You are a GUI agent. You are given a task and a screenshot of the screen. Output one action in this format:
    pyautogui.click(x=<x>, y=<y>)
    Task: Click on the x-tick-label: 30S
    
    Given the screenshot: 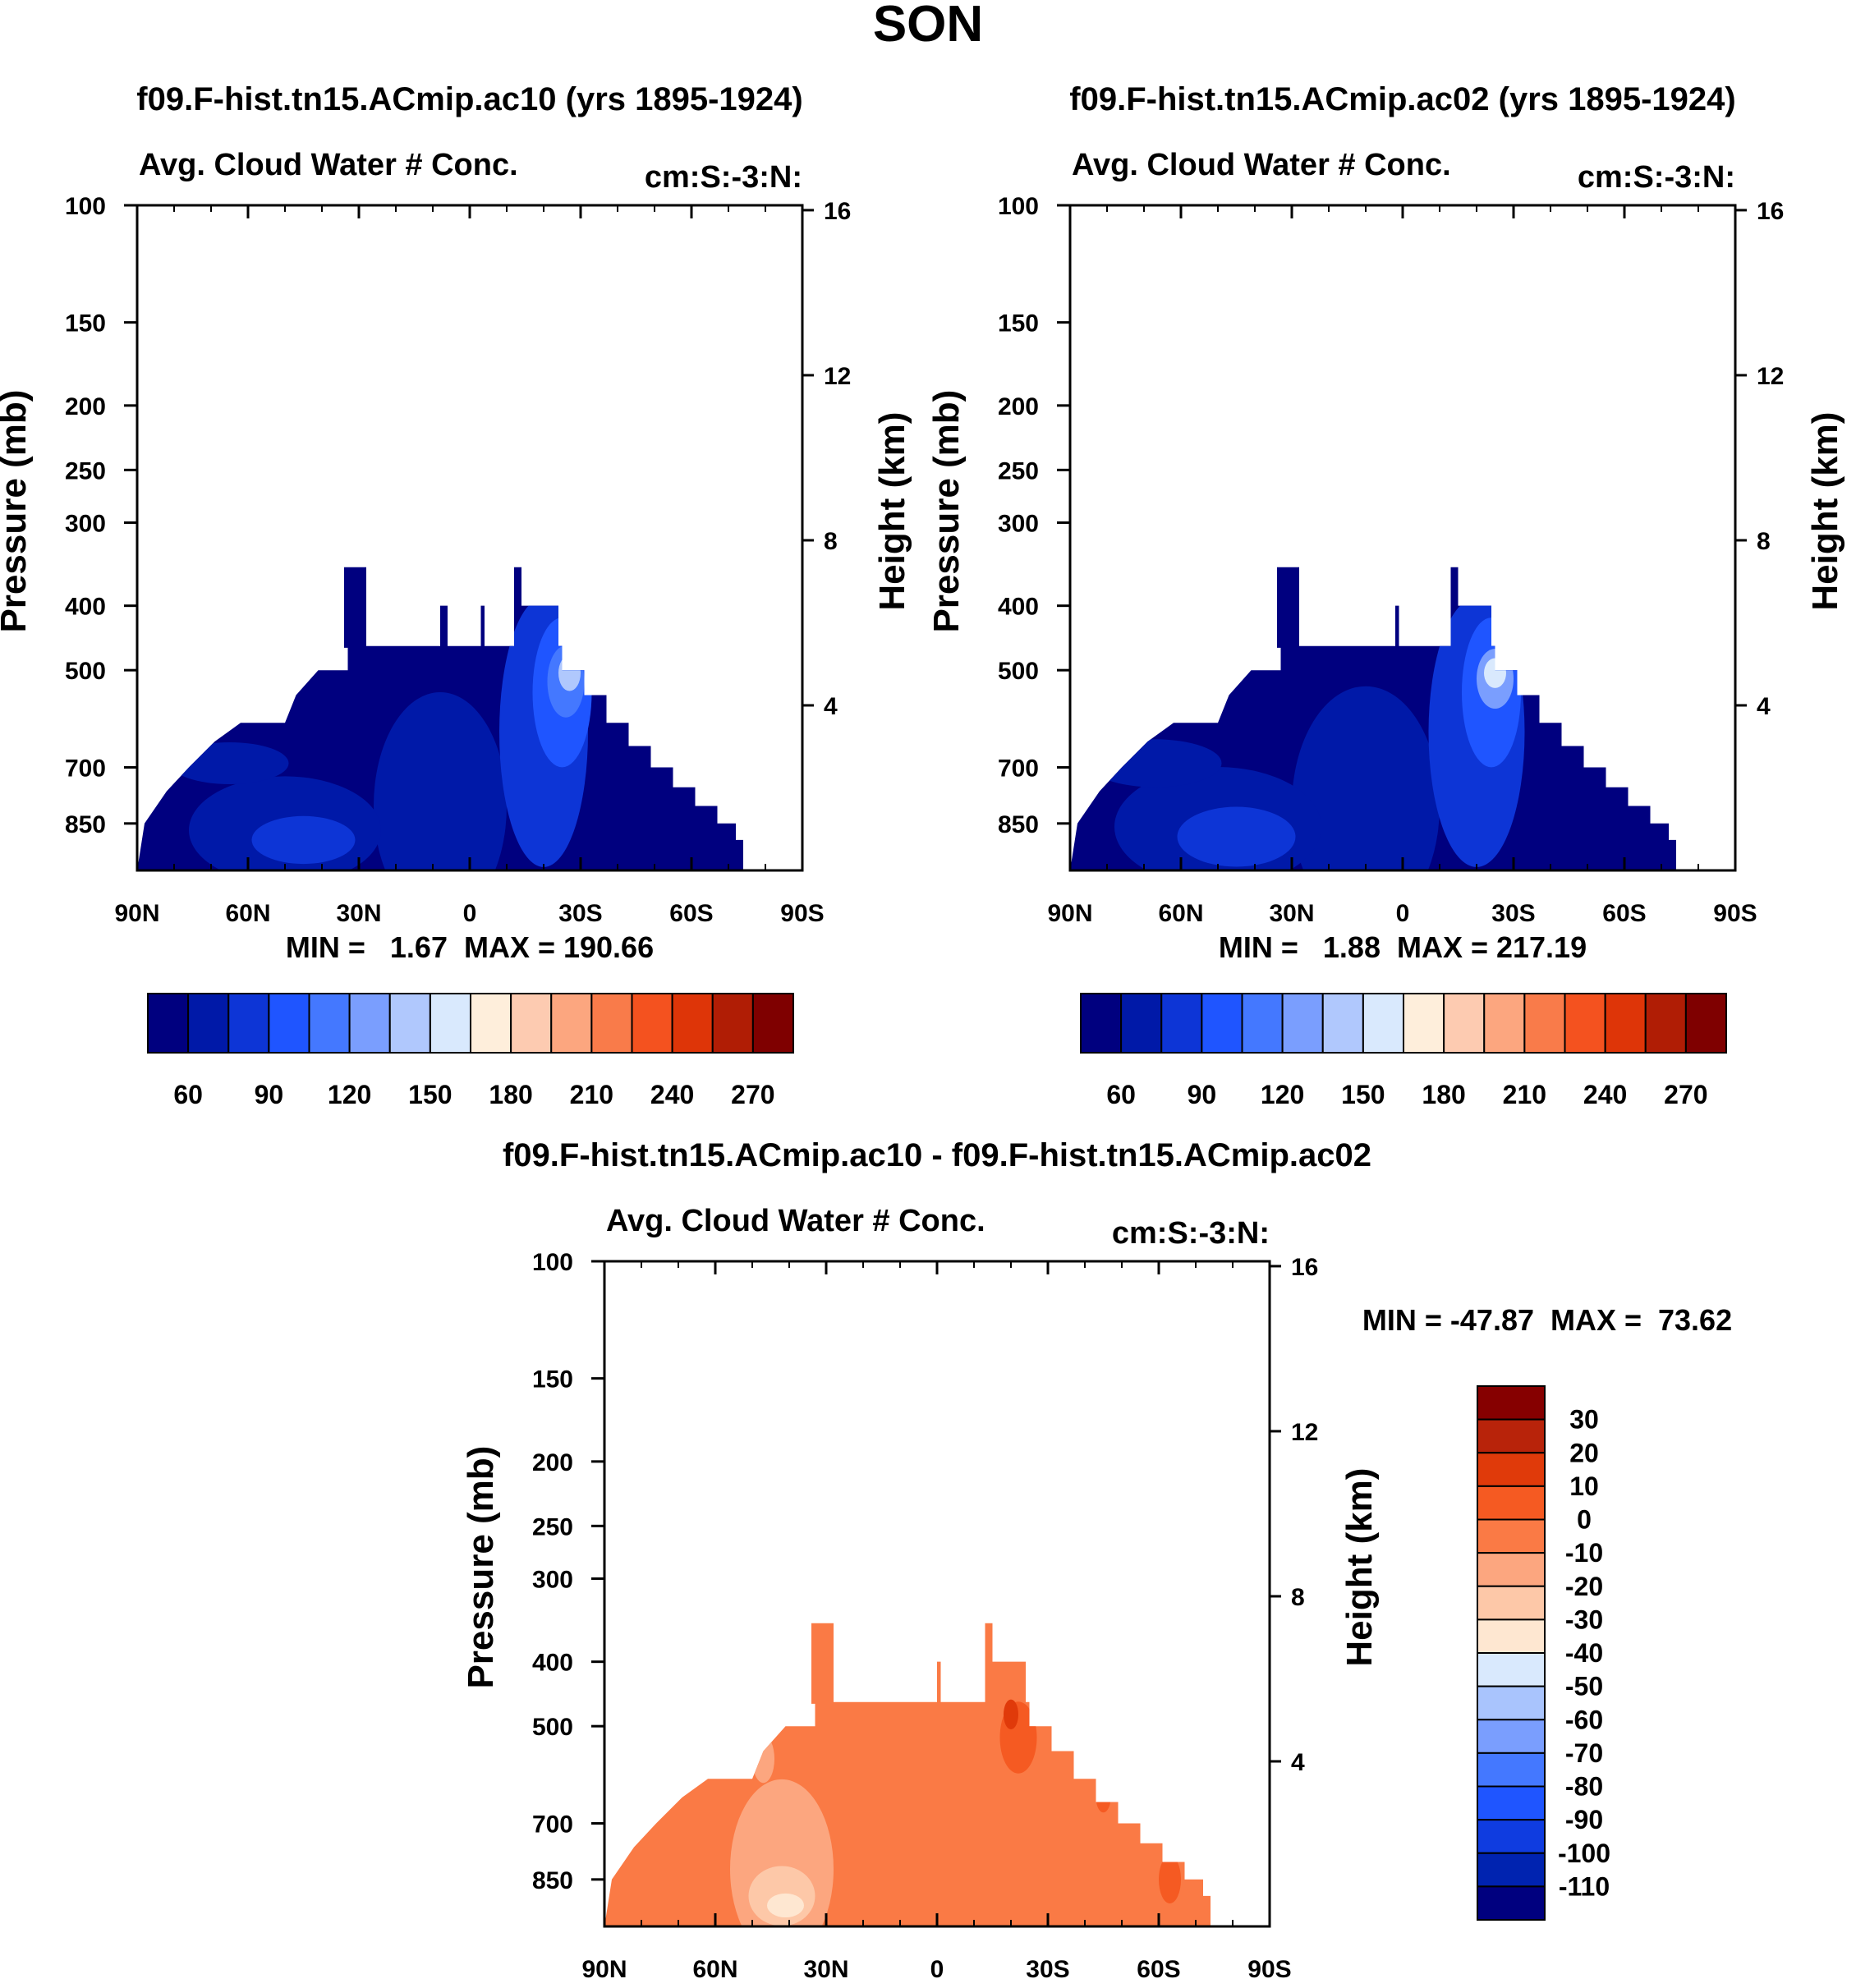 What is the action you would take?
    pyautogui.click(x=1513, y=914)
    